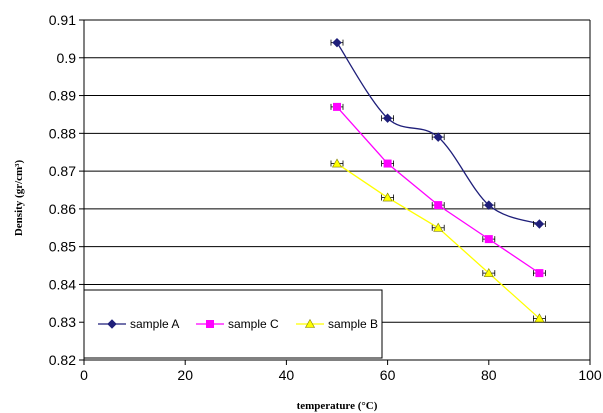 Image resolution: width=603 pixels, height=413 pixels. What do you see at coordinates (62, 20) in the screenshot?
I see `y-tick-label: 0.91` at bounding box center [62, 20].